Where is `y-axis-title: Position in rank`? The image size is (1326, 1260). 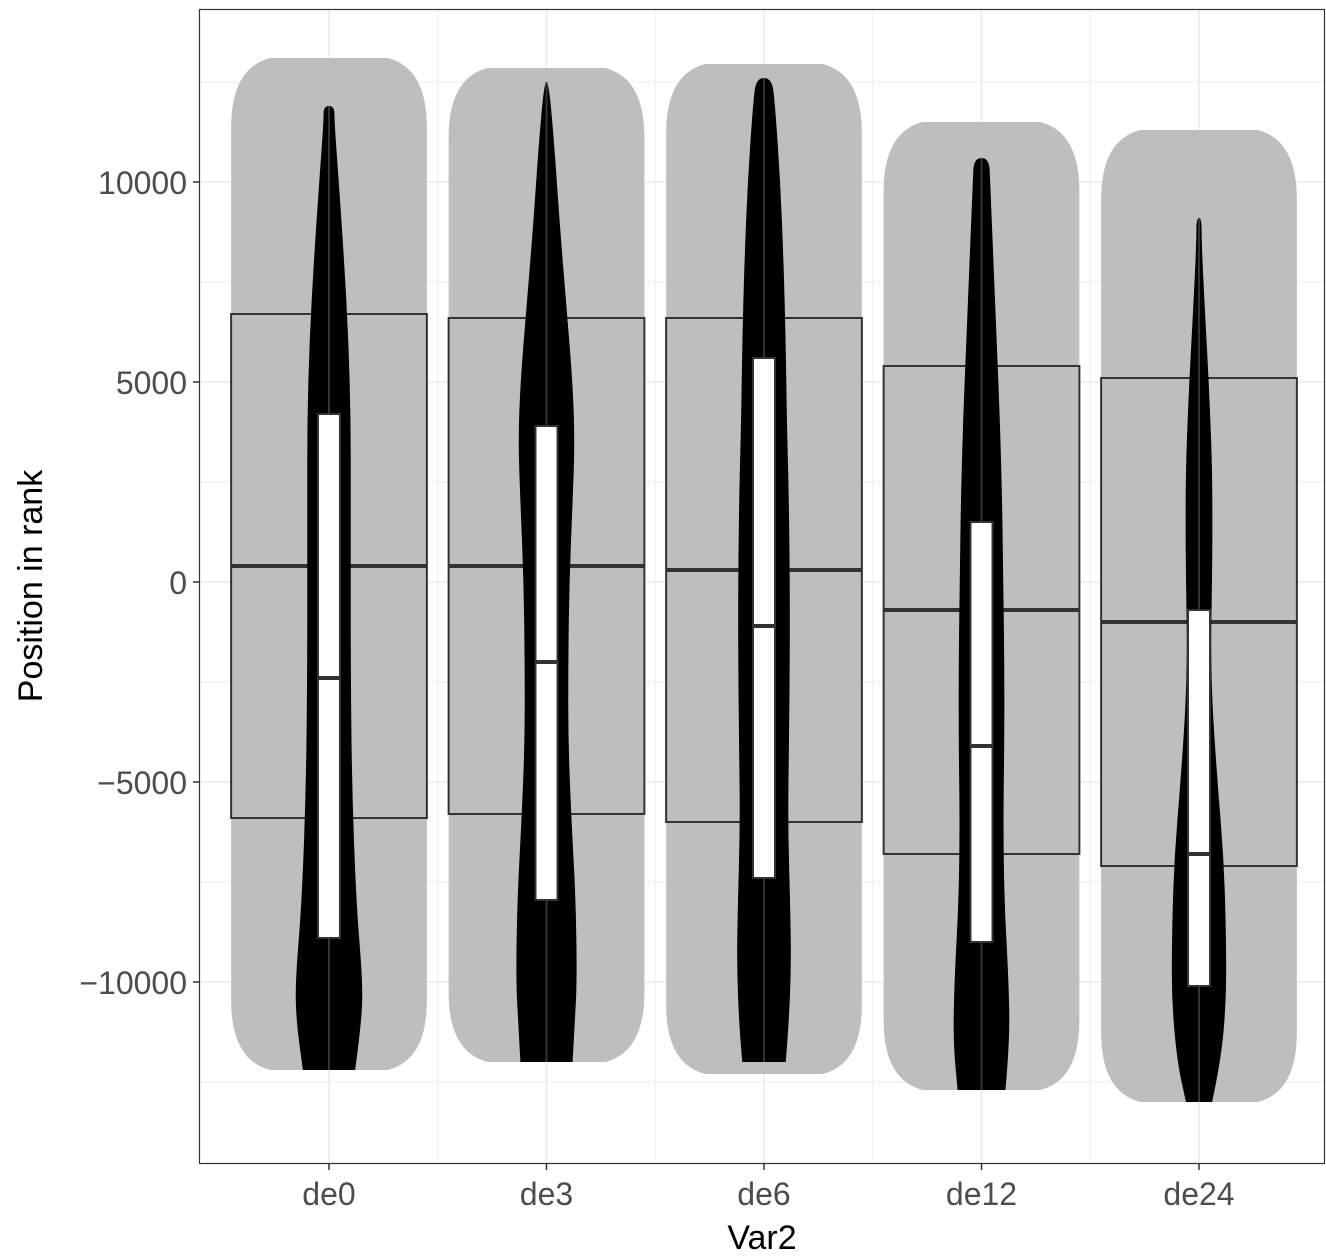 y-axis-title: Position in rank is located at coordinates (31, 585).